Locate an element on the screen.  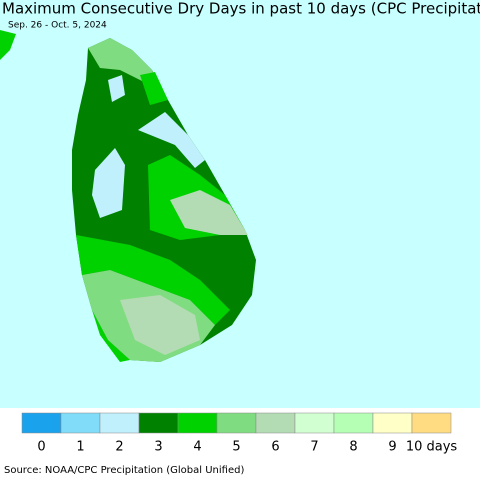
legend-label: 0 is located at coordinates (41, 447).